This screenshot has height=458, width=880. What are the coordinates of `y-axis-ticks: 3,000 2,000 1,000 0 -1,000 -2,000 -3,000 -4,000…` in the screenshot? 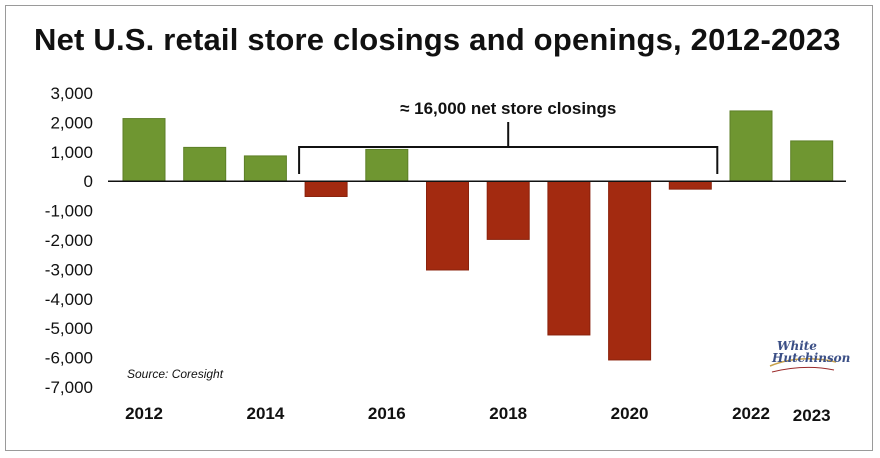 It's located at (69, 240).